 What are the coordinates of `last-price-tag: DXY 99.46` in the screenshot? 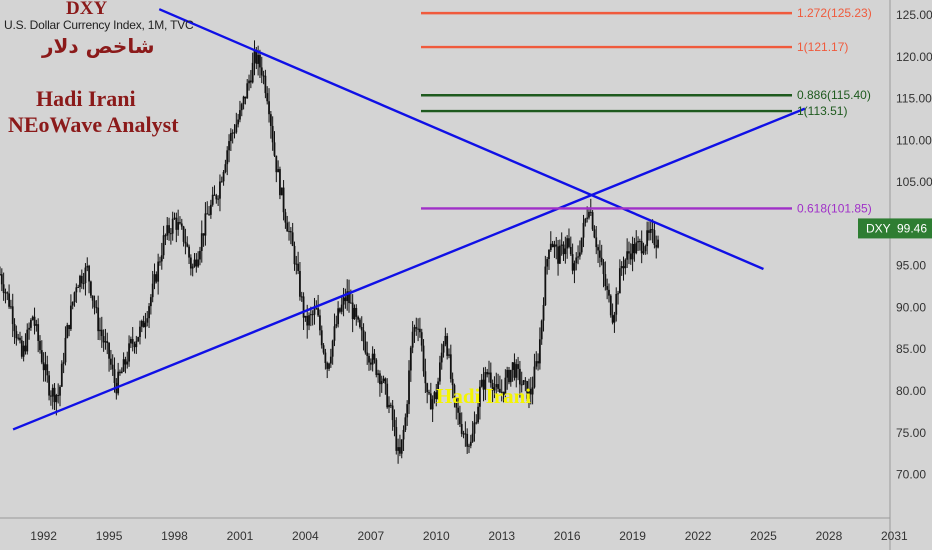 It's located at (895, 228).